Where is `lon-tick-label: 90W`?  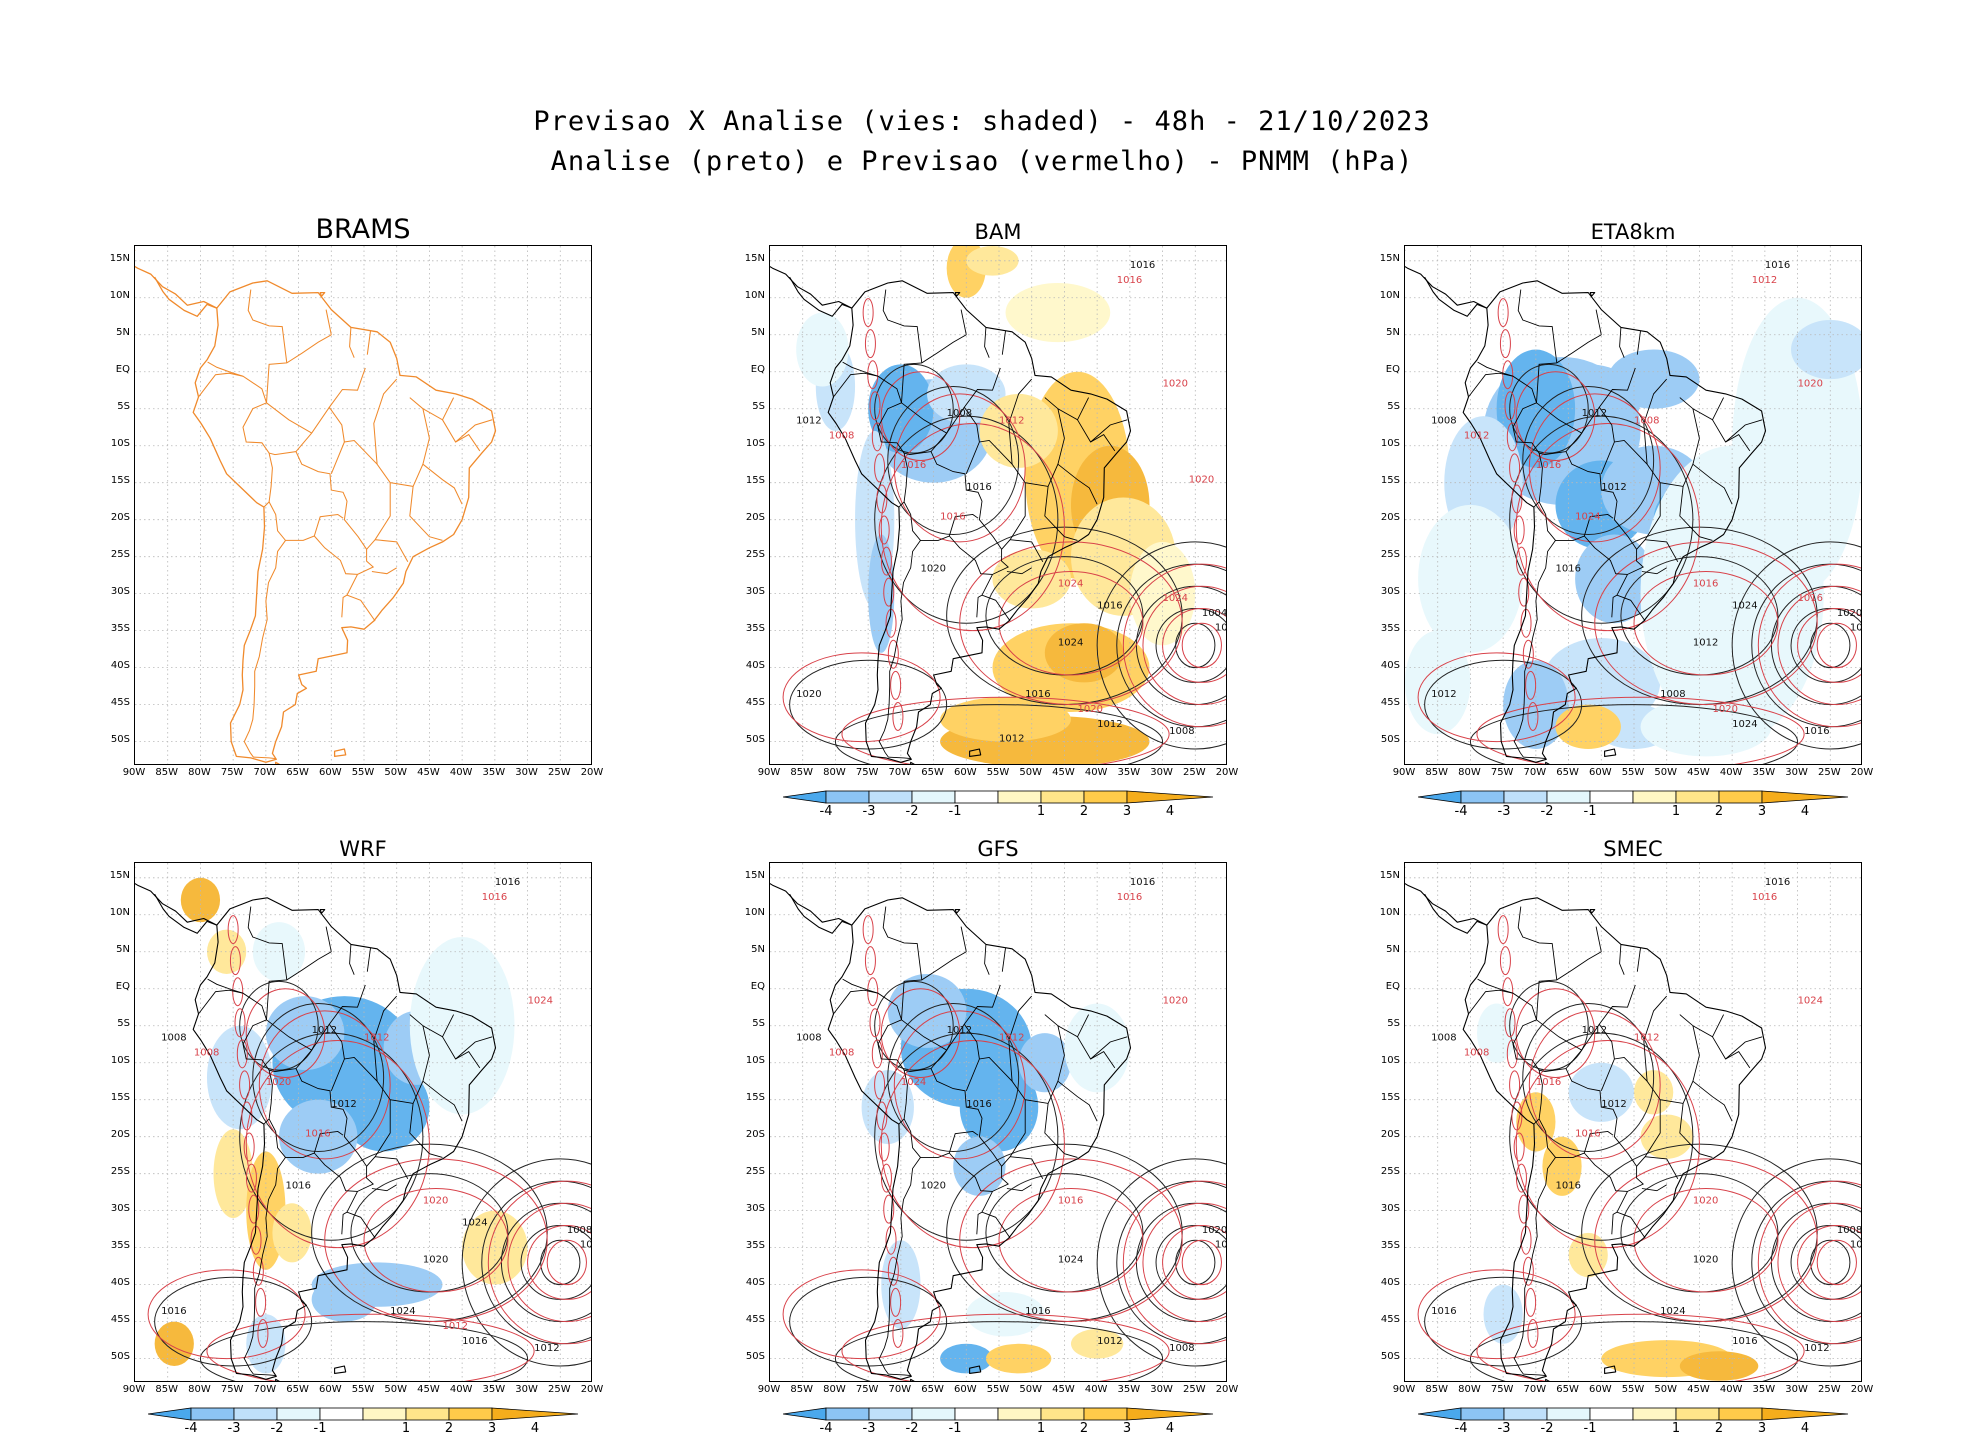
lon-tick-label: 90W is located at coordinates (1404, 772).